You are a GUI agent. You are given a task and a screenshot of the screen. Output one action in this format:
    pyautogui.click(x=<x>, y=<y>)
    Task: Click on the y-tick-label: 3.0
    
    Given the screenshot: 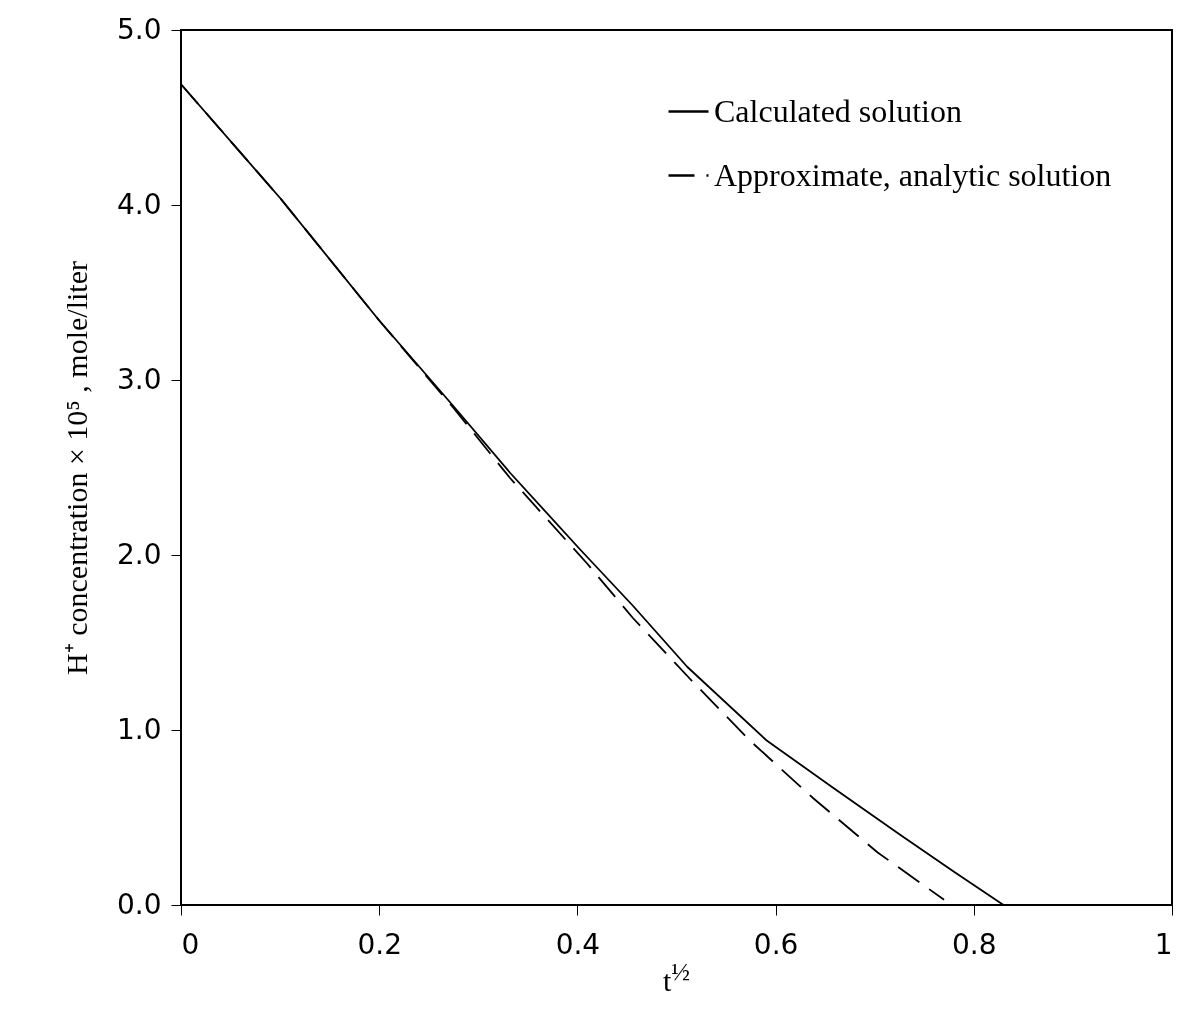 What is the action you would take?
    pyautogui.click(x=139, y=379)
    